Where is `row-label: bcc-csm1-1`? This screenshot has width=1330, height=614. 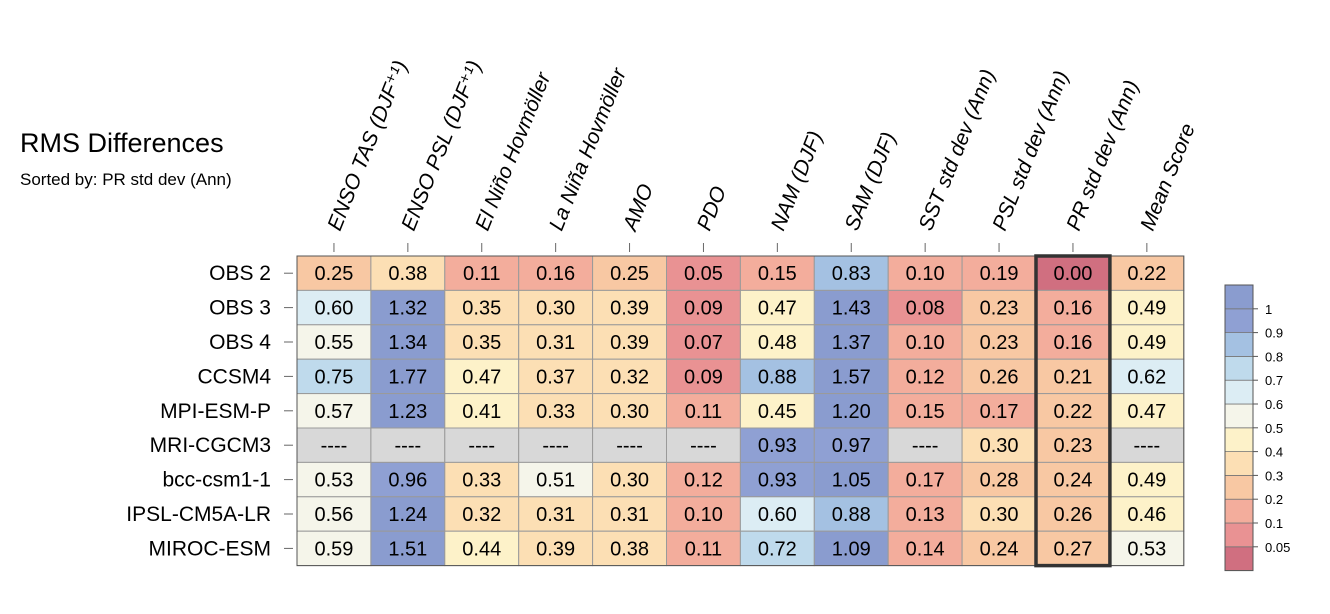 row-label: bcc-csm1-1 is located at coordinates (216, 480).